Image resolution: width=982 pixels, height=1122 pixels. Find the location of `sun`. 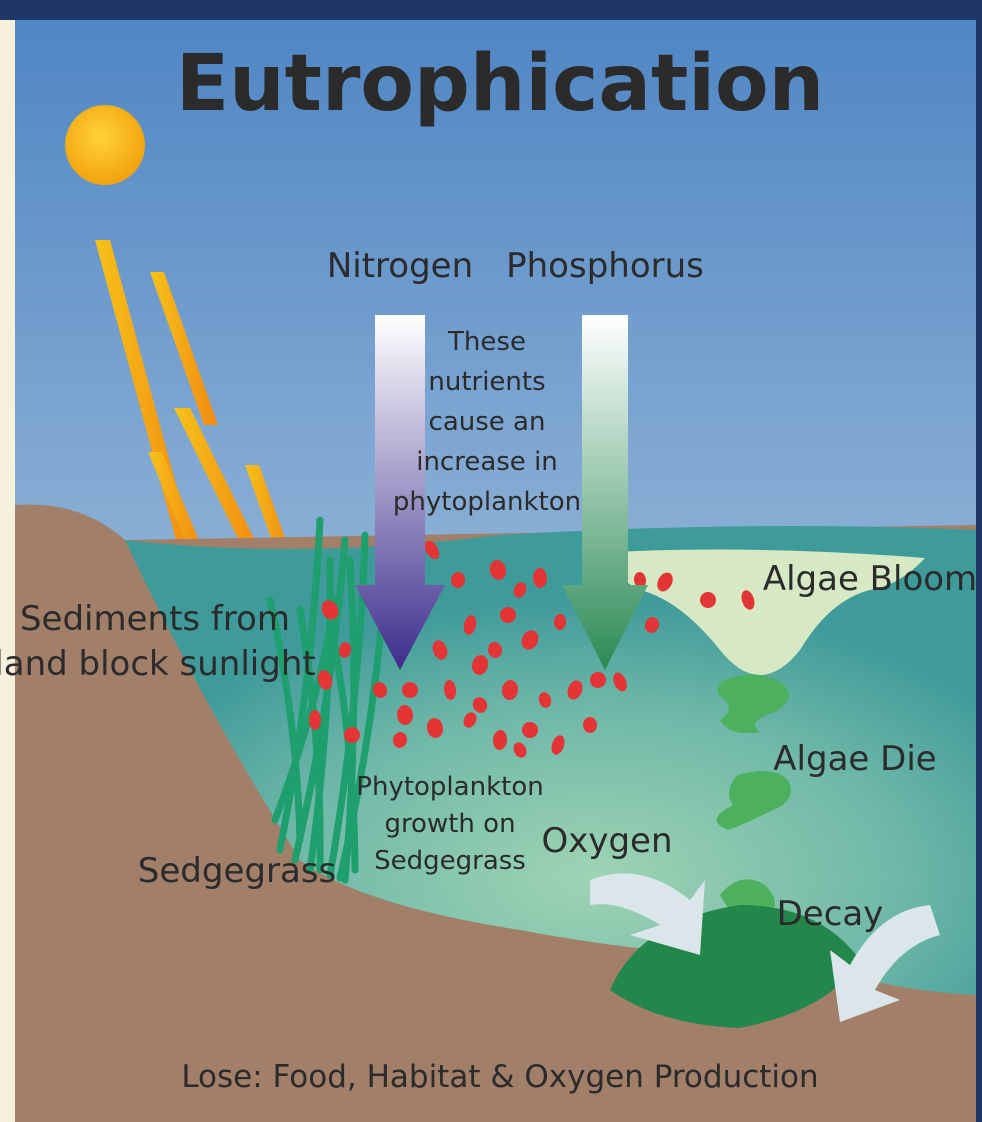

sun is located at coordinates (105, 145).